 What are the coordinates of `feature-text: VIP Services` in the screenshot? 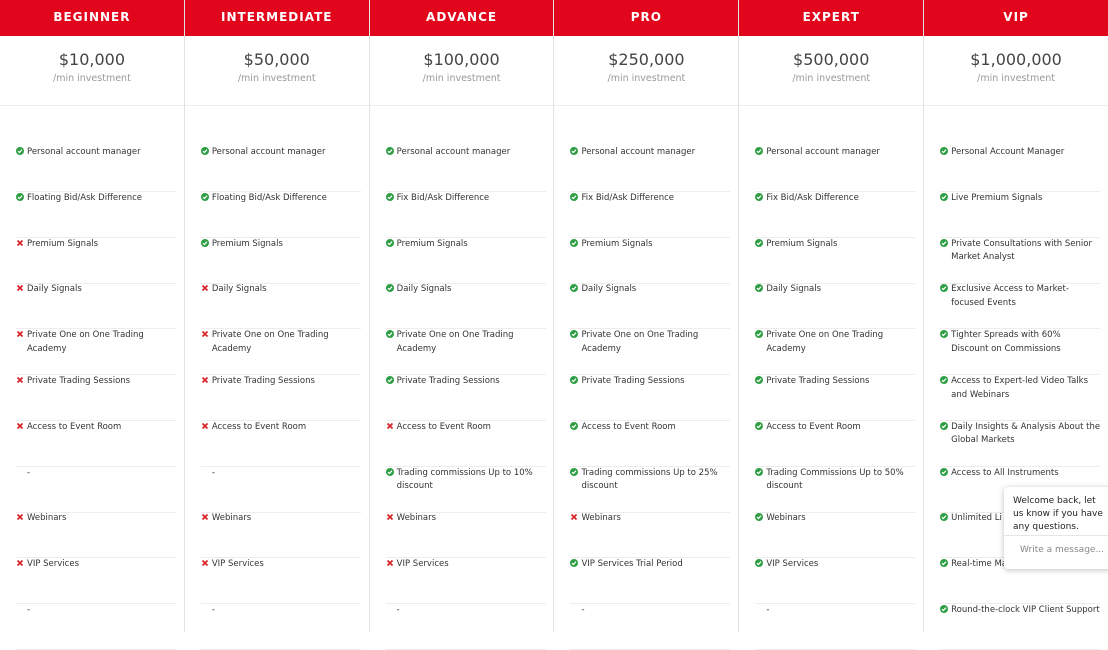 It's located at (237, 564).